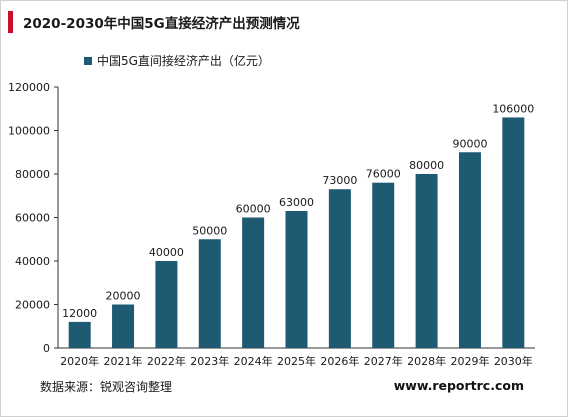 This screenshot has width=568, height=417. What do you see at coordinates (296, 202) in the screenshot?
I see `data-label: 63000` at bounding box center [296, 202].